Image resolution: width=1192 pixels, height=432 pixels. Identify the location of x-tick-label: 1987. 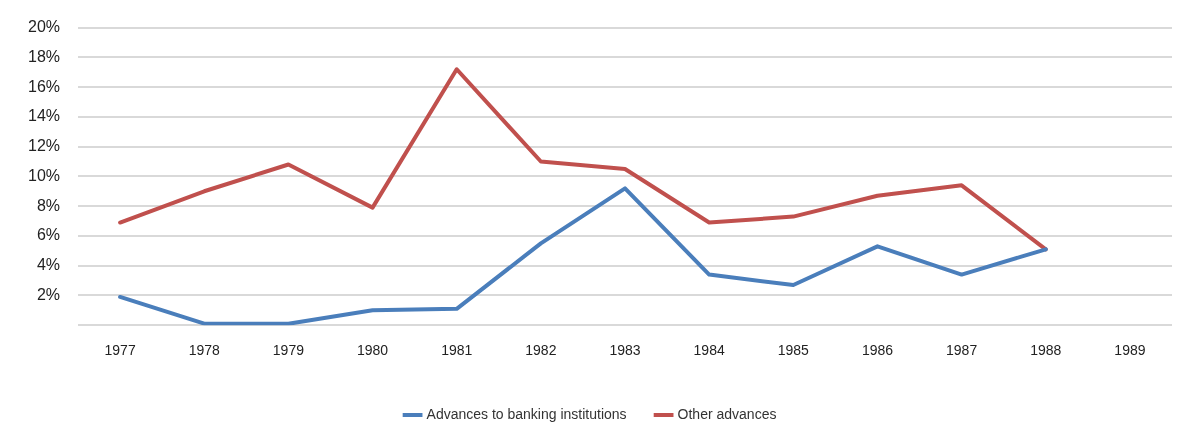
(962, 350).